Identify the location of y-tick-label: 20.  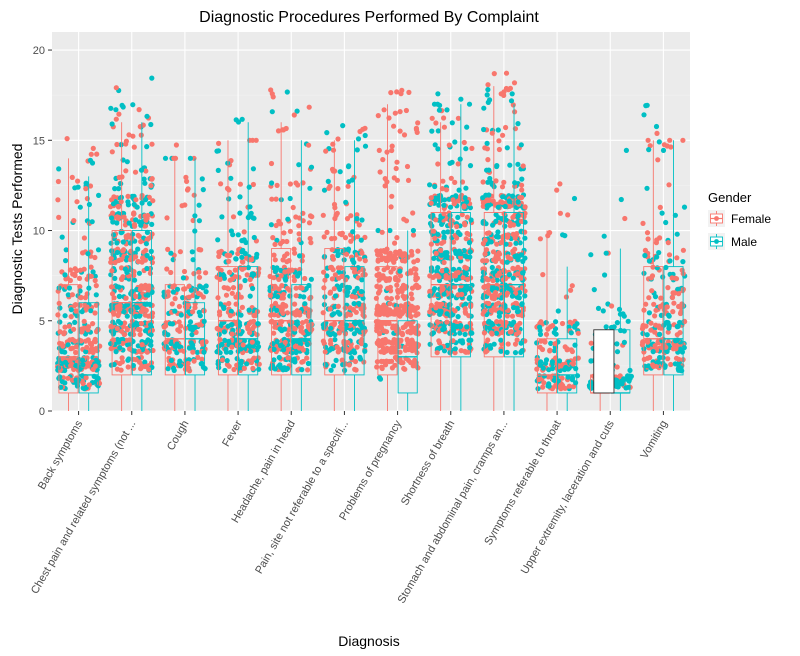
(39, 51).